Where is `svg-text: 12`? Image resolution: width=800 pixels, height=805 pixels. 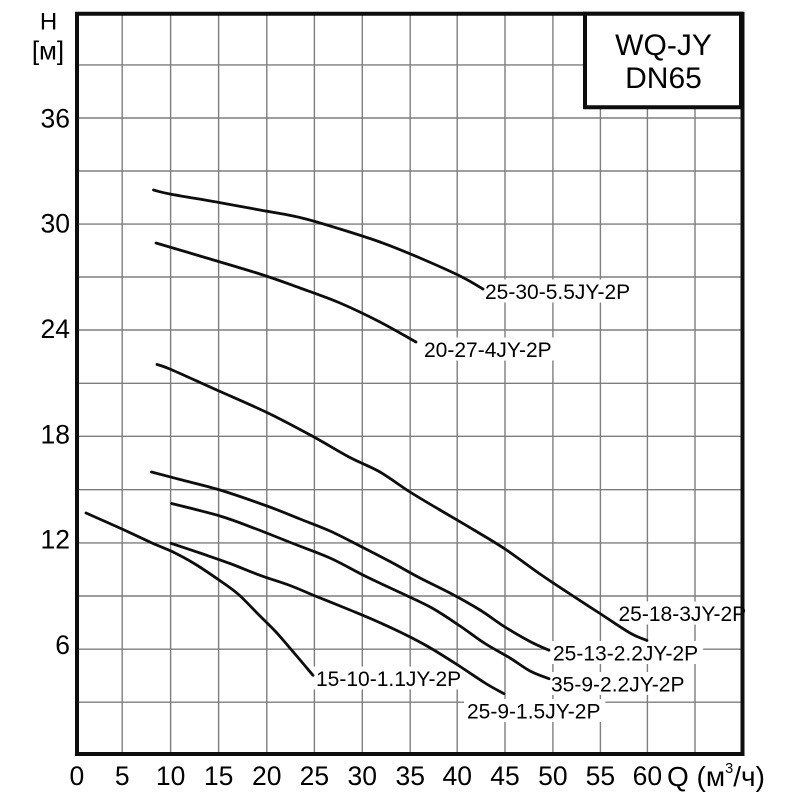
svg-text: 12 is located at coordinates (55, 540).